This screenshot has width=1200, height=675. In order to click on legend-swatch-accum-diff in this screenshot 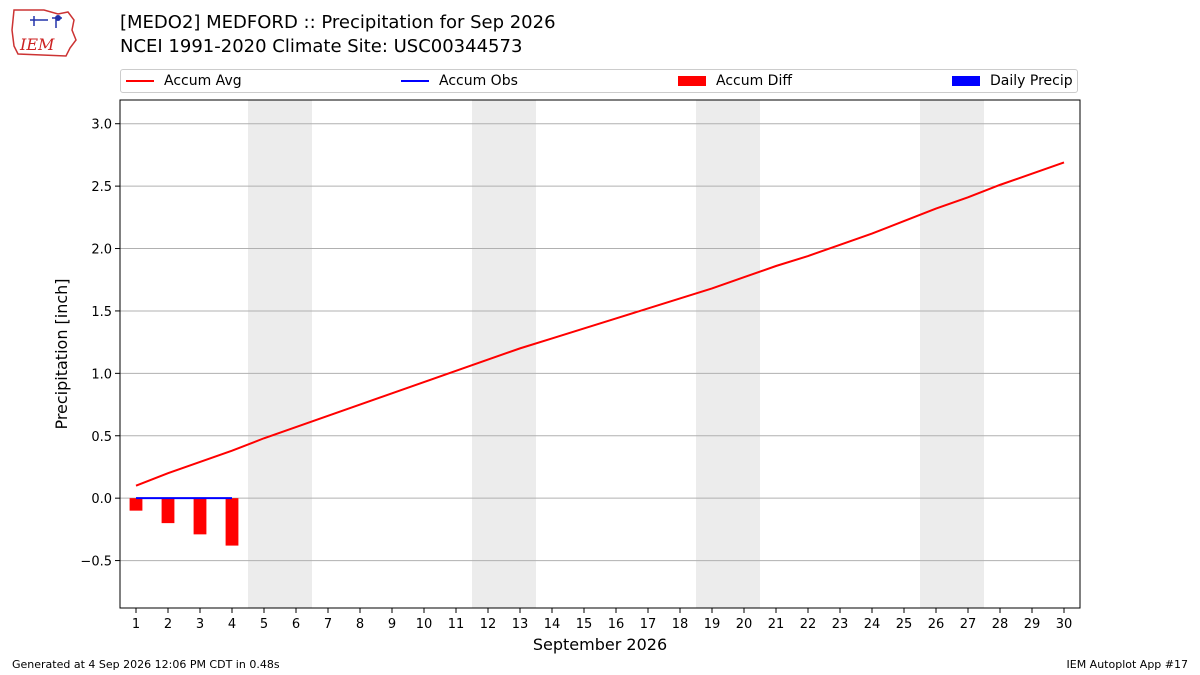, I will do `click(692, 81)`.